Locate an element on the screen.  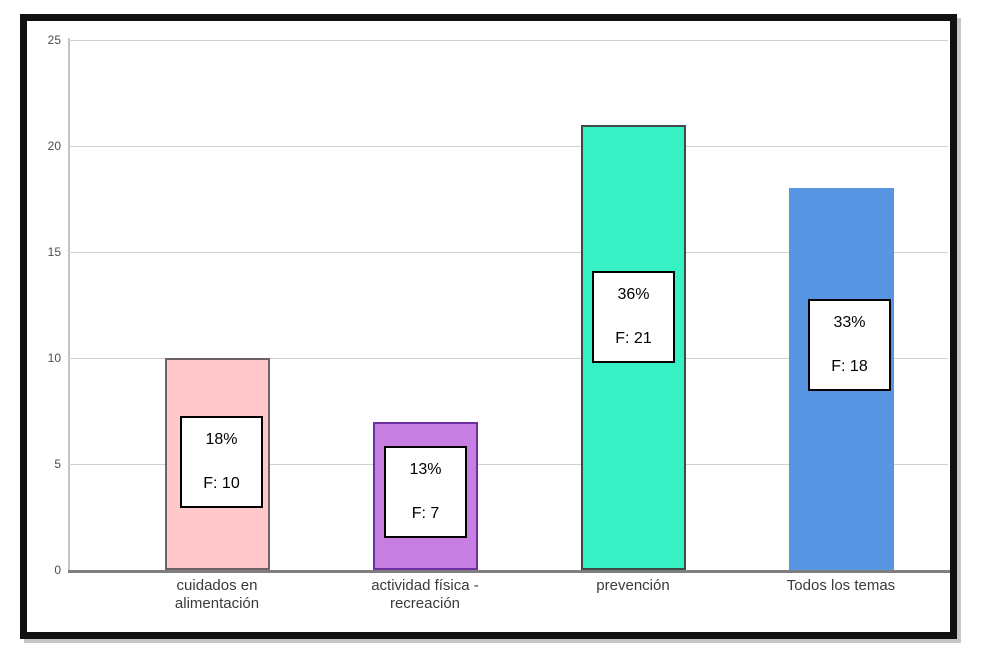
y-axis-tick-label: 25 is located at coordinates (54, 40).